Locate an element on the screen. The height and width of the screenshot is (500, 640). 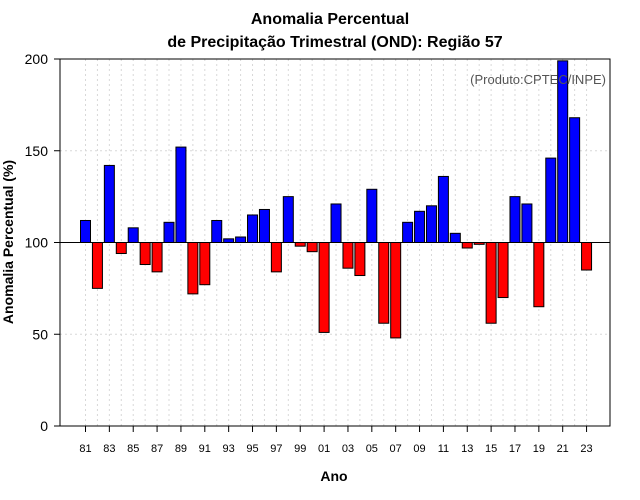
x-tick-label: 13 is located at coordinates (467, 449).